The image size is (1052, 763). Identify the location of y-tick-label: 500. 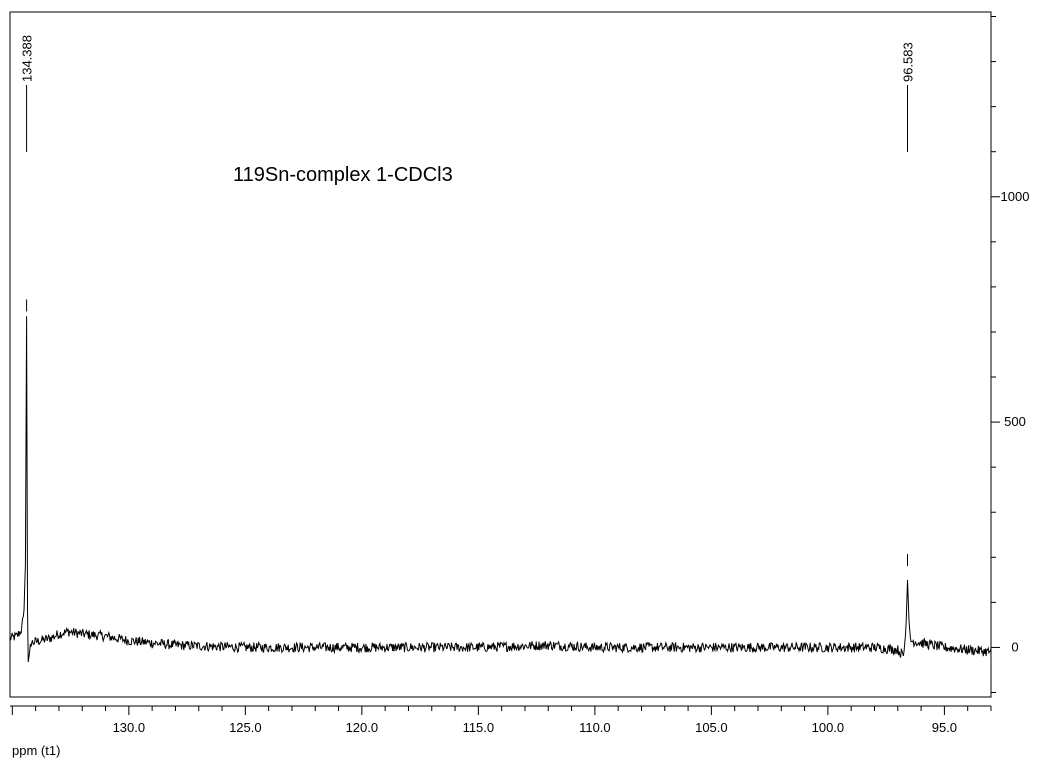
(1015, 421).